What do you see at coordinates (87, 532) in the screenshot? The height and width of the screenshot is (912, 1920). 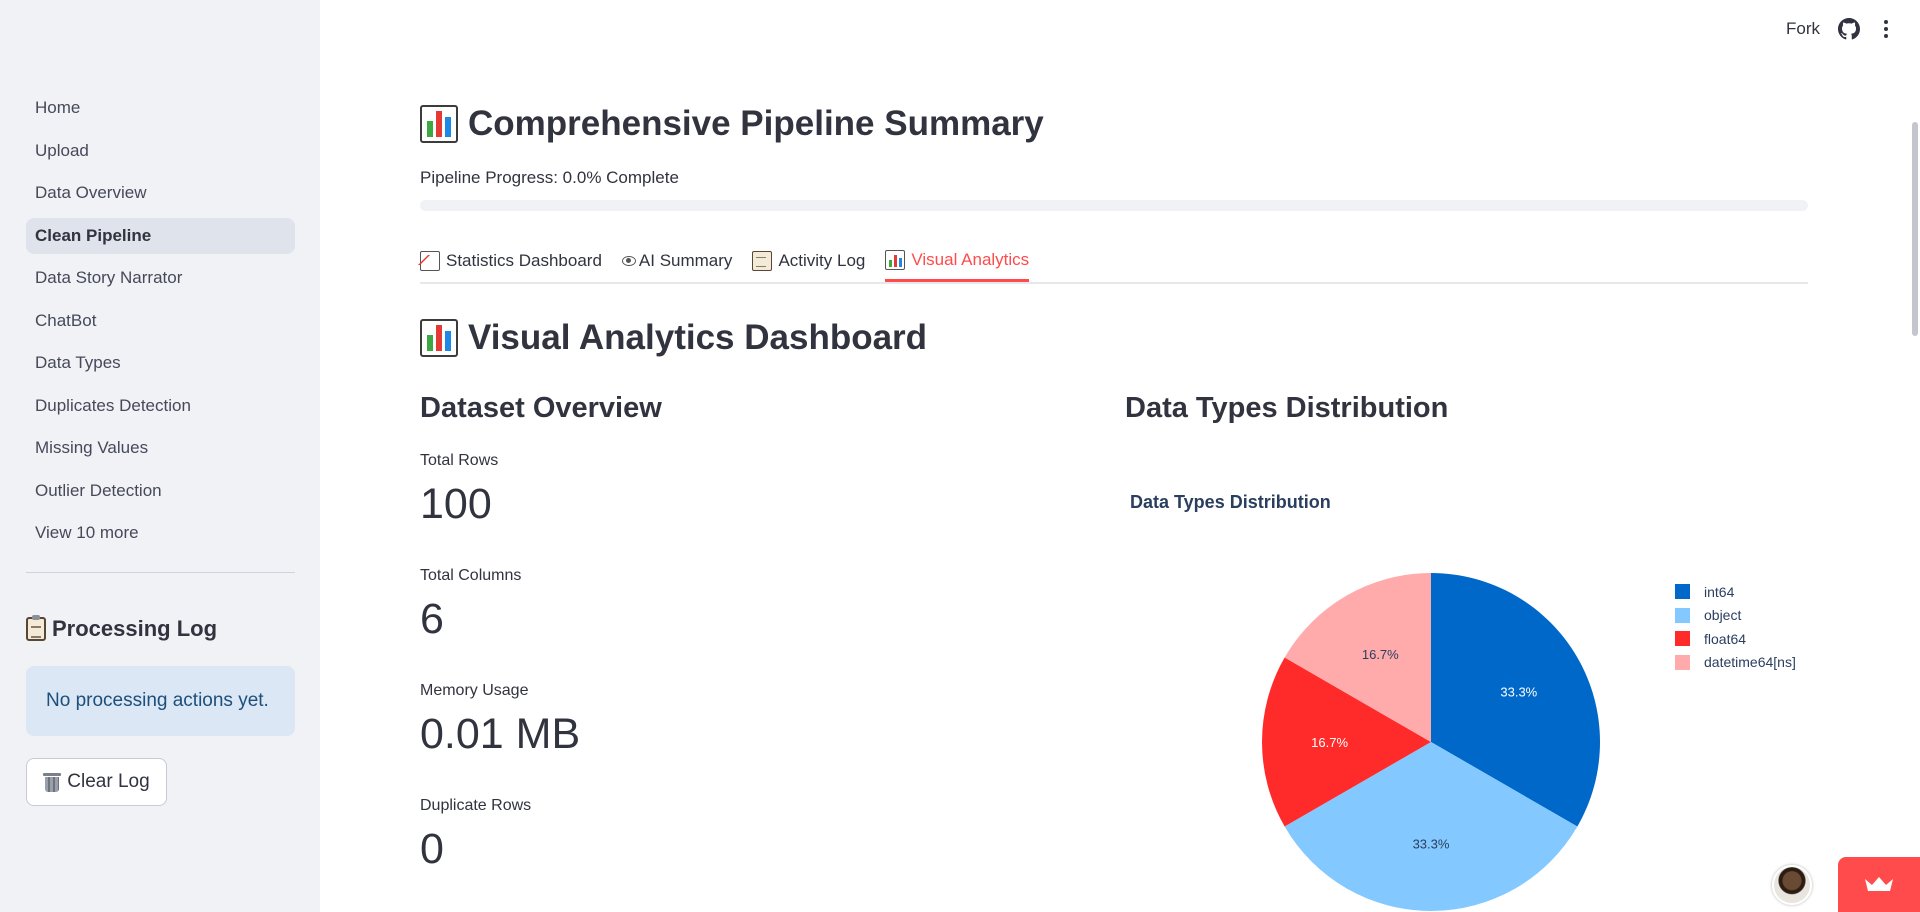 I see `view-more-label: View 10 more` at bounding box center [87, 532].